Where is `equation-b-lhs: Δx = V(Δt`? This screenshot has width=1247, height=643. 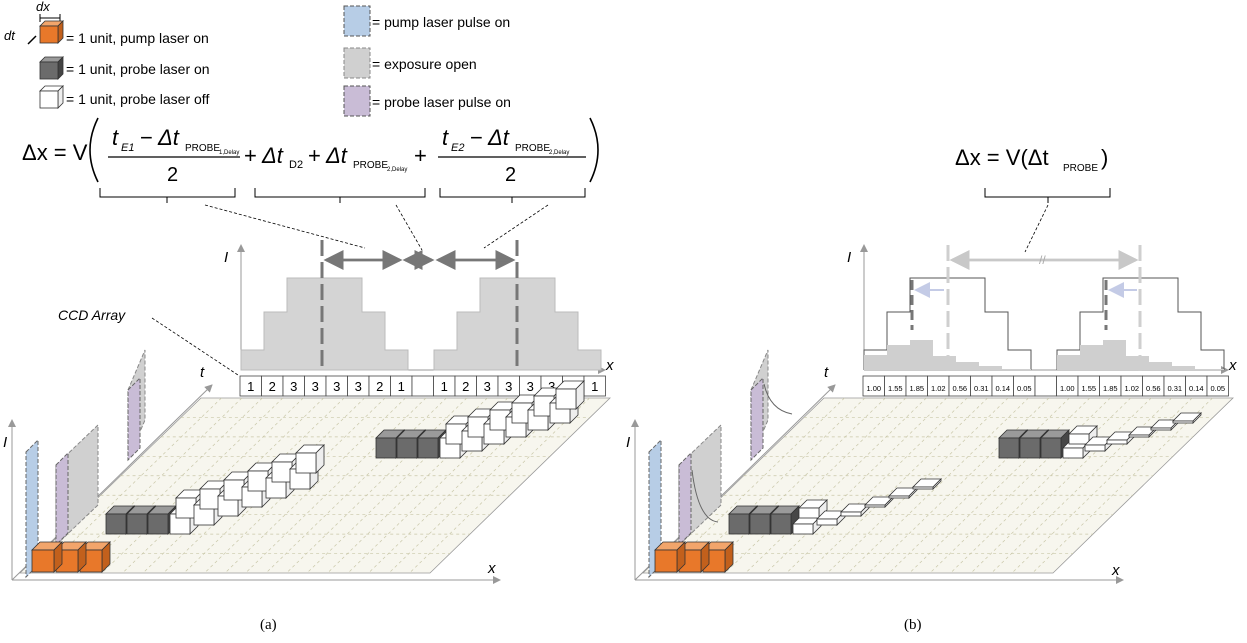
equation-b-lhs: Δx = V(Δt is located at coordinates (1002, 157).